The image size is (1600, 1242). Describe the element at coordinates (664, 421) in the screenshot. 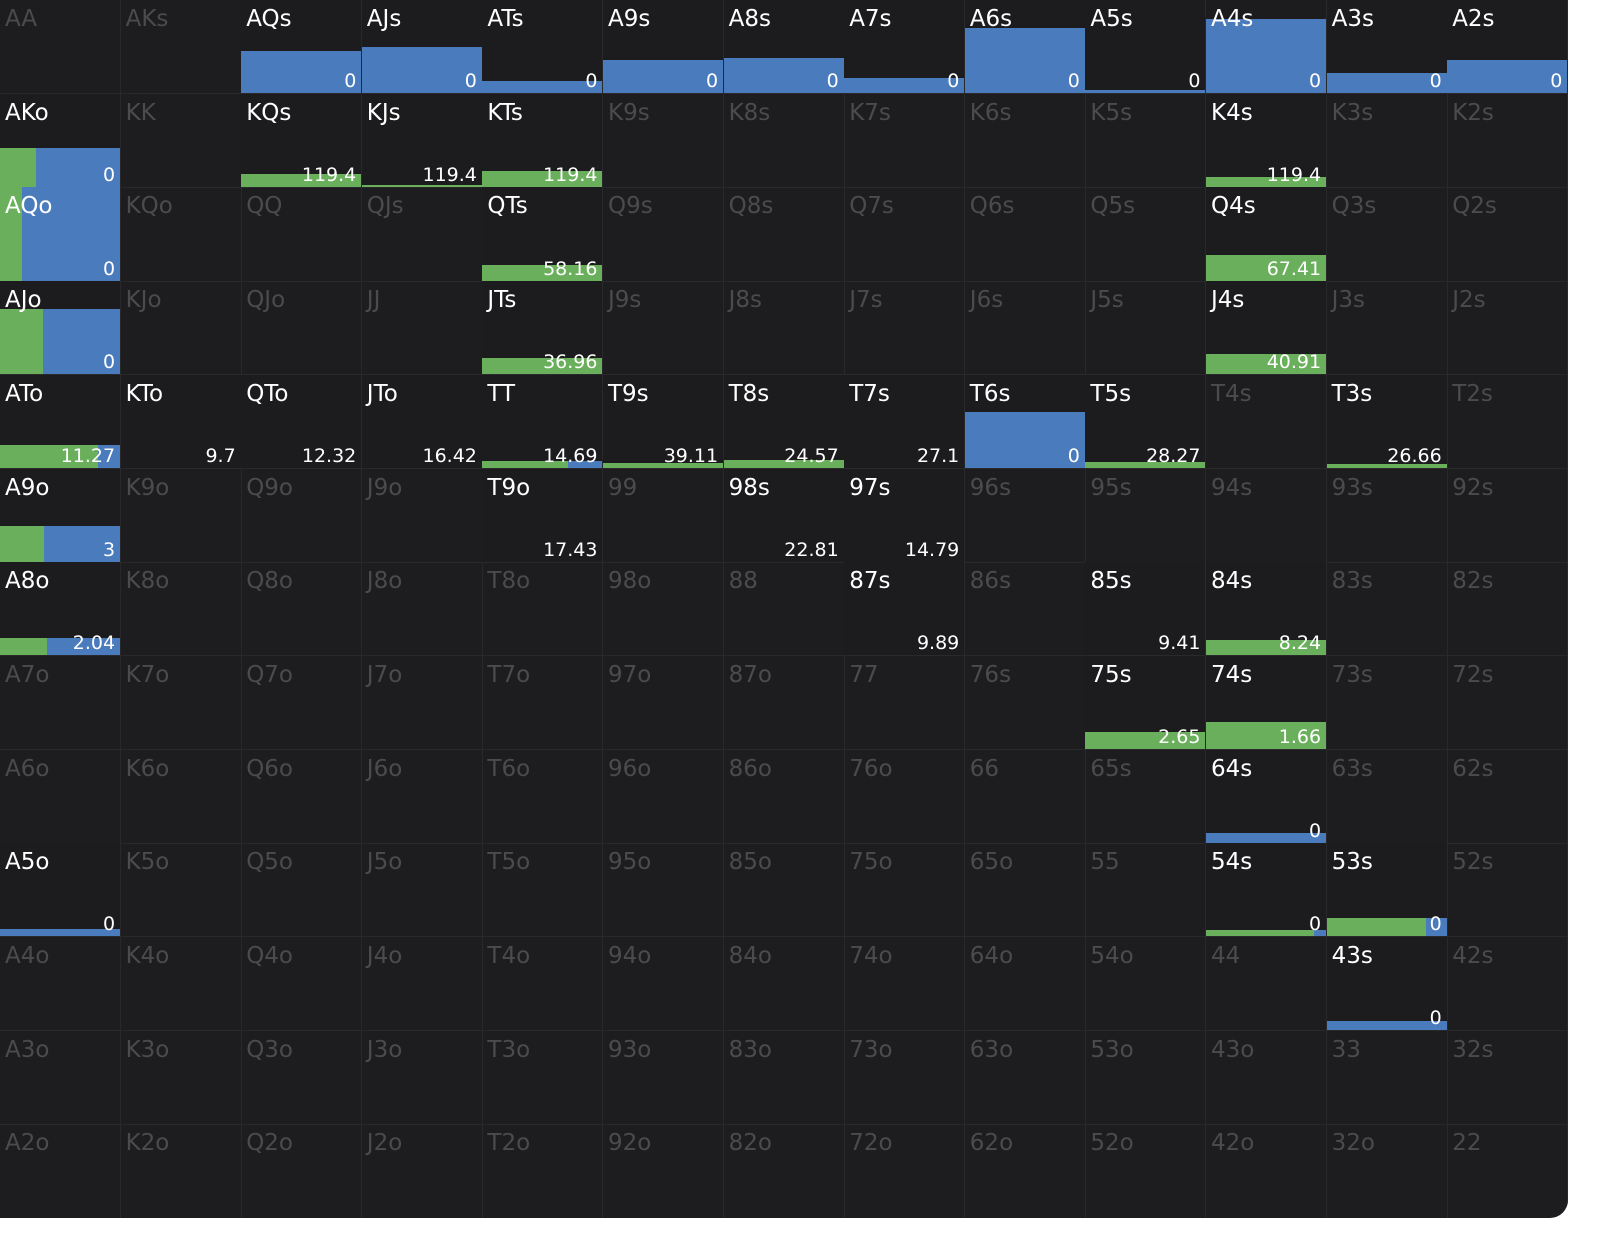

I see `hand-cell-t9s: T9s 39.11` at that location.